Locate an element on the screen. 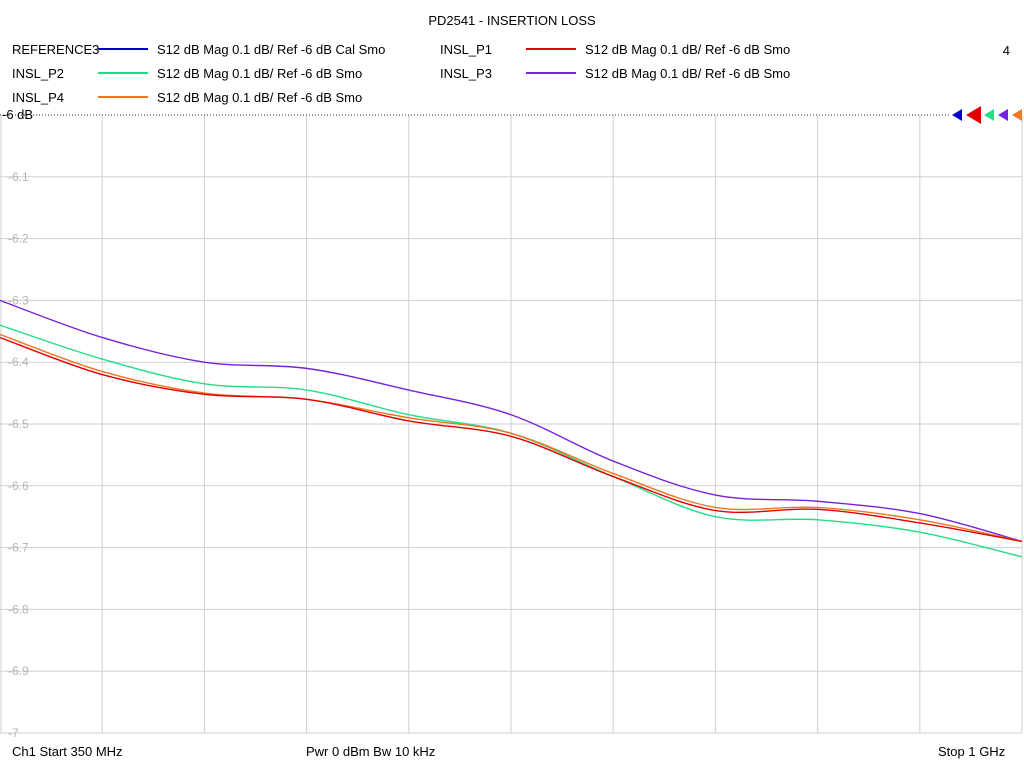  legend-name-insl-p2: INSL_P2 is located at coordinates (38, 73).